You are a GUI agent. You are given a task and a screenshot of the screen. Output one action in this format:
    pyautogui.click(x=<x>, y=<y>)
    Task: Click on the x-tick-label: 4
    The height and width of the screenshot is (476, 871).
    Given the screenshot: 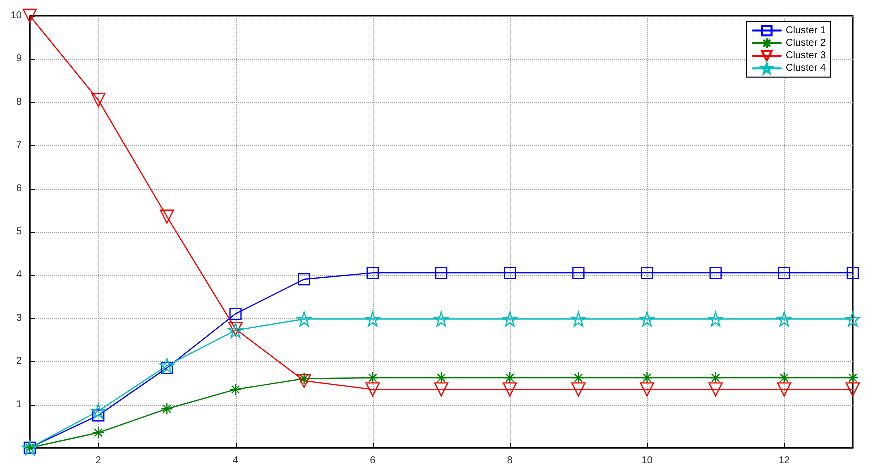 What is the action you would take?
    pyautogui.click(x=235, y=461)
    